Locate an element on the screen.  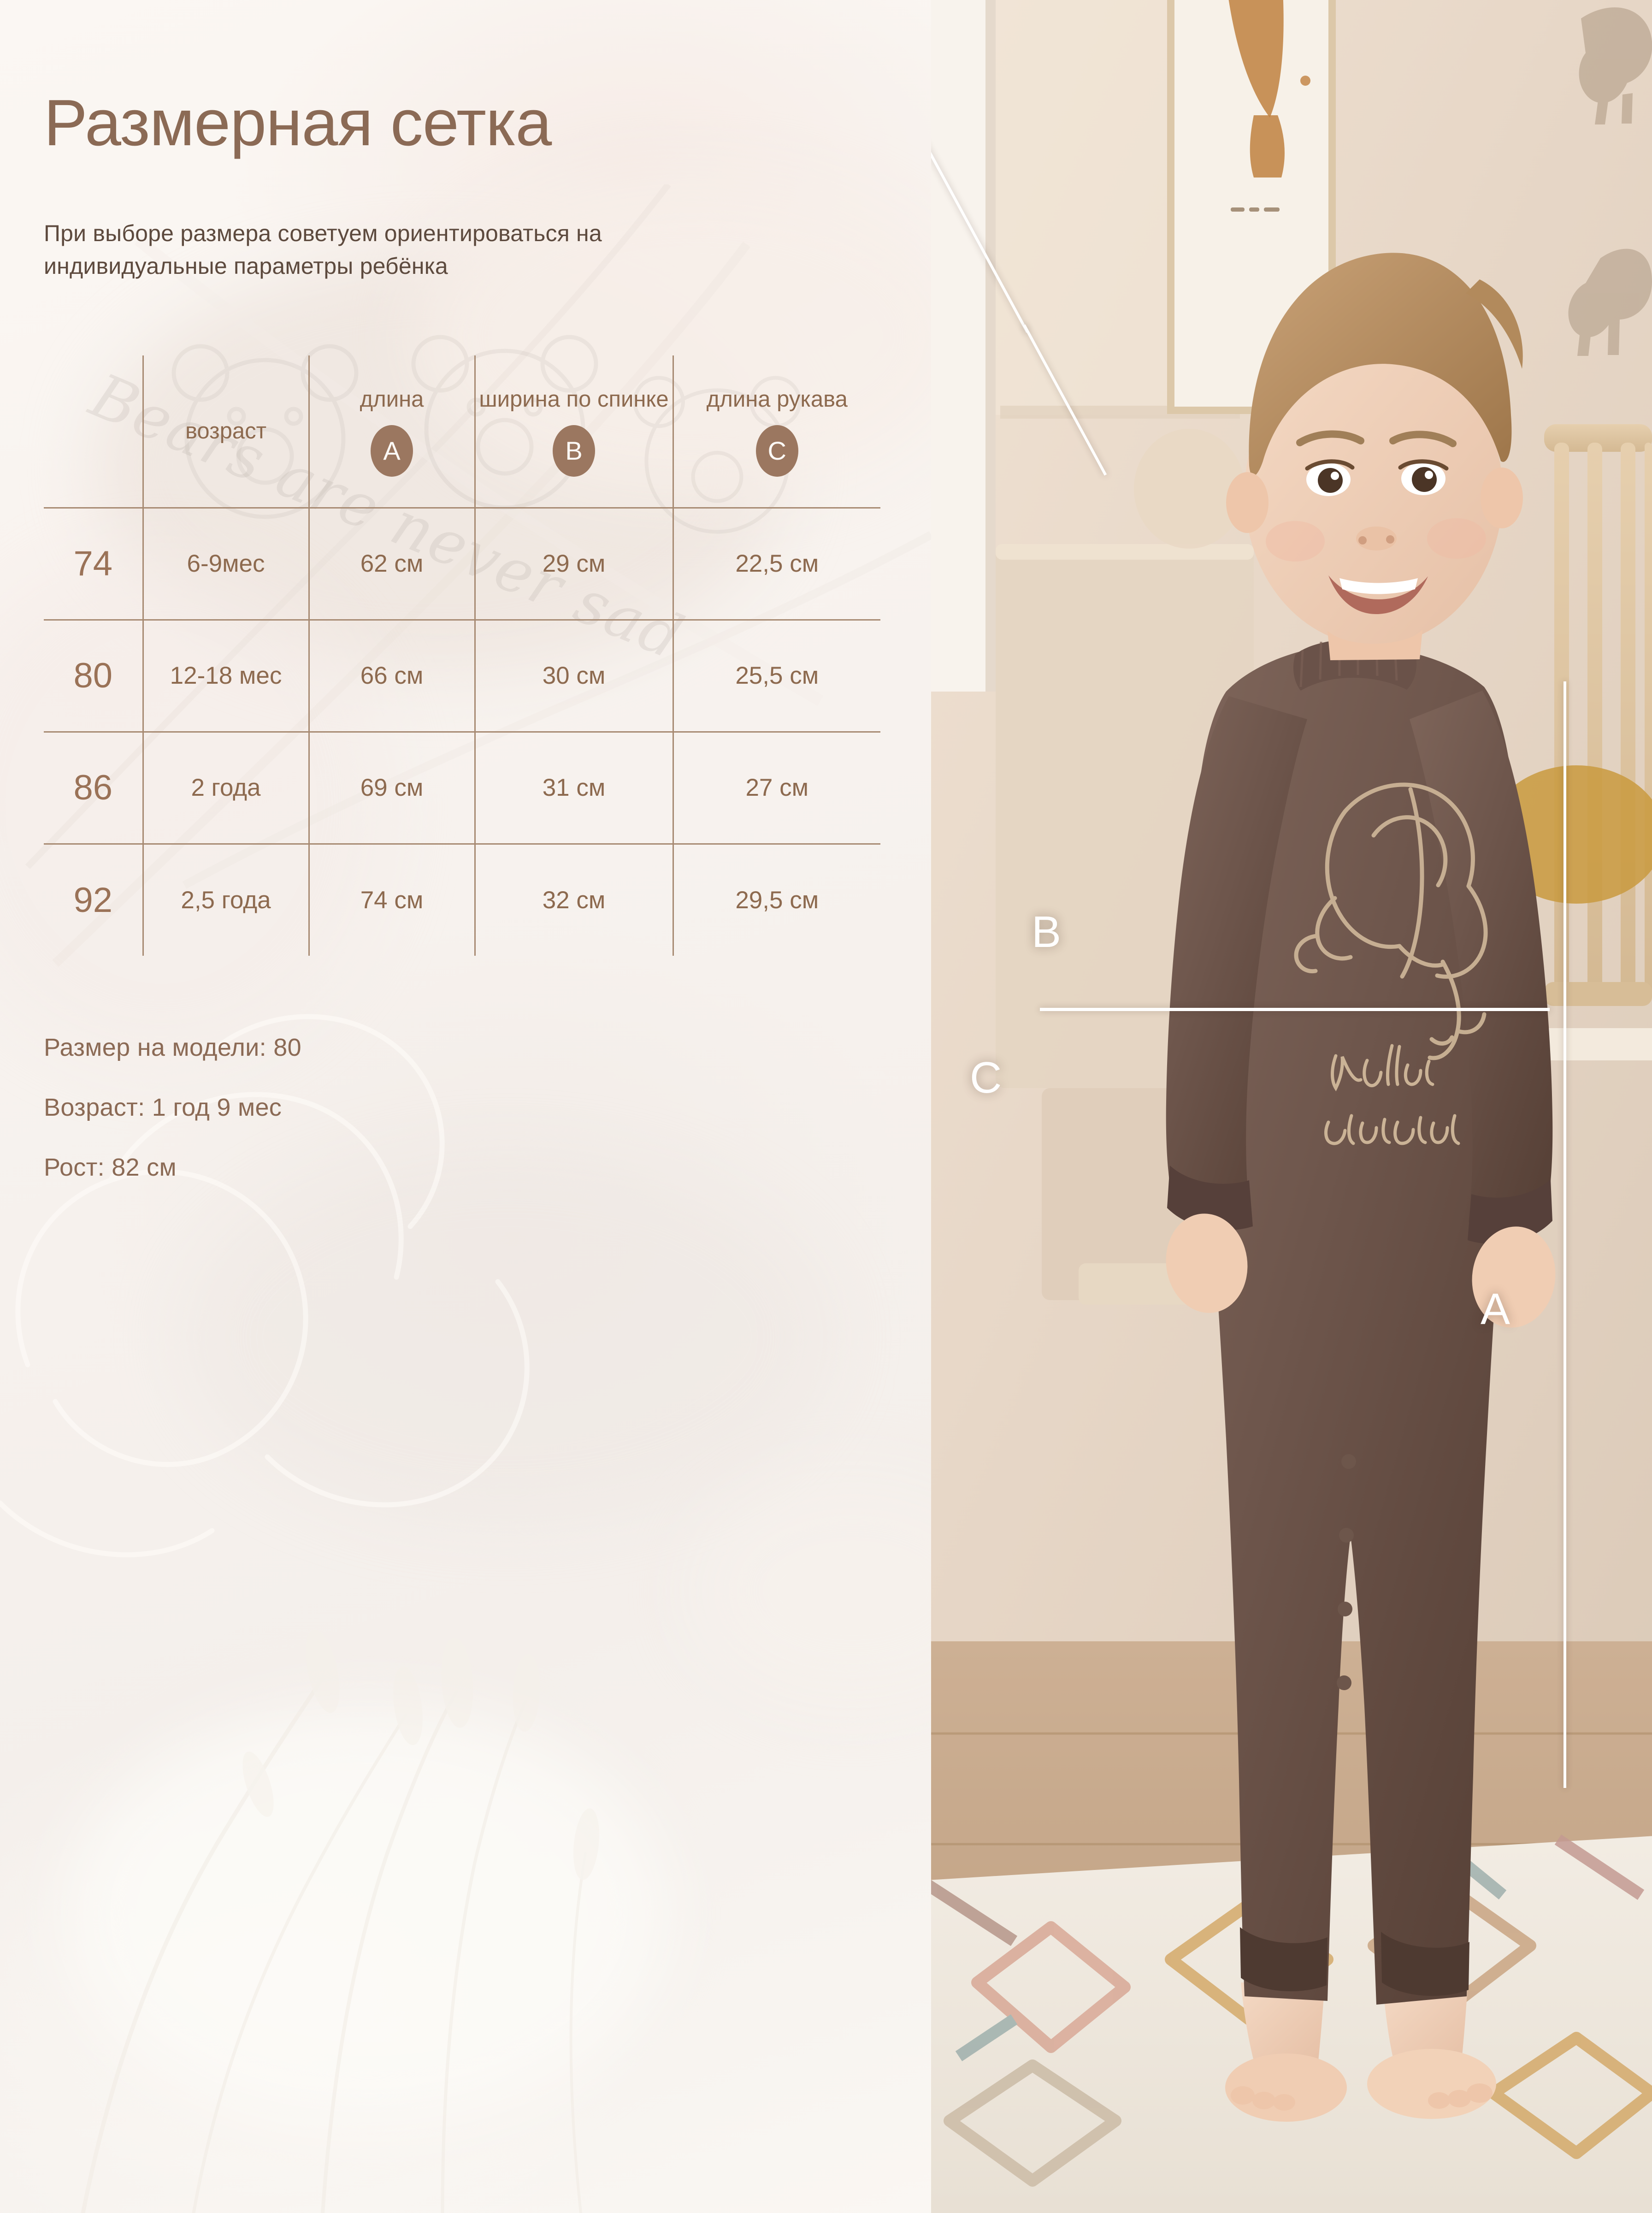
cell-length: 62 см is located at coordinates (391, 564).